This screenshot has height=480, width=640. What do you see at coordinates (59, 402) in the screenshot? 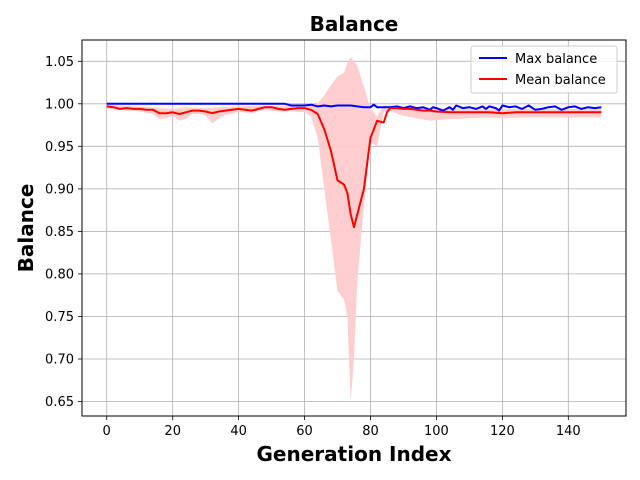
I see `y-tick-label: 0.65` at bounding box center [59, 402].